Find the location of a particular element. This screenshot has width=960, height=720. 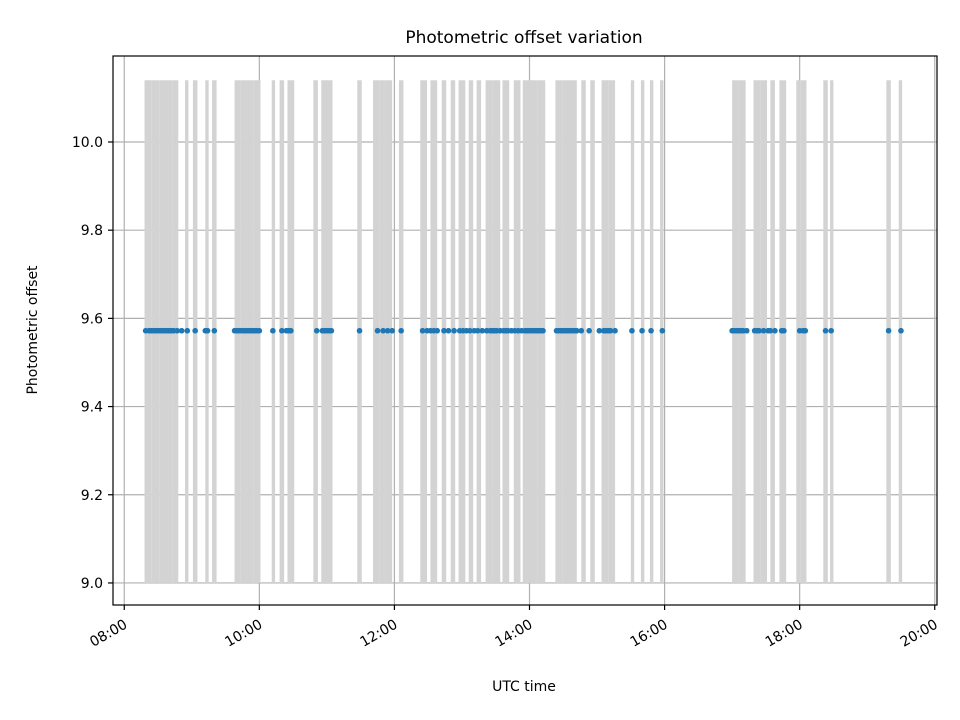

y-axis: 9.0 9.2 9.4 9.6 9.8 10.0 is located at coordinates (92, 363).